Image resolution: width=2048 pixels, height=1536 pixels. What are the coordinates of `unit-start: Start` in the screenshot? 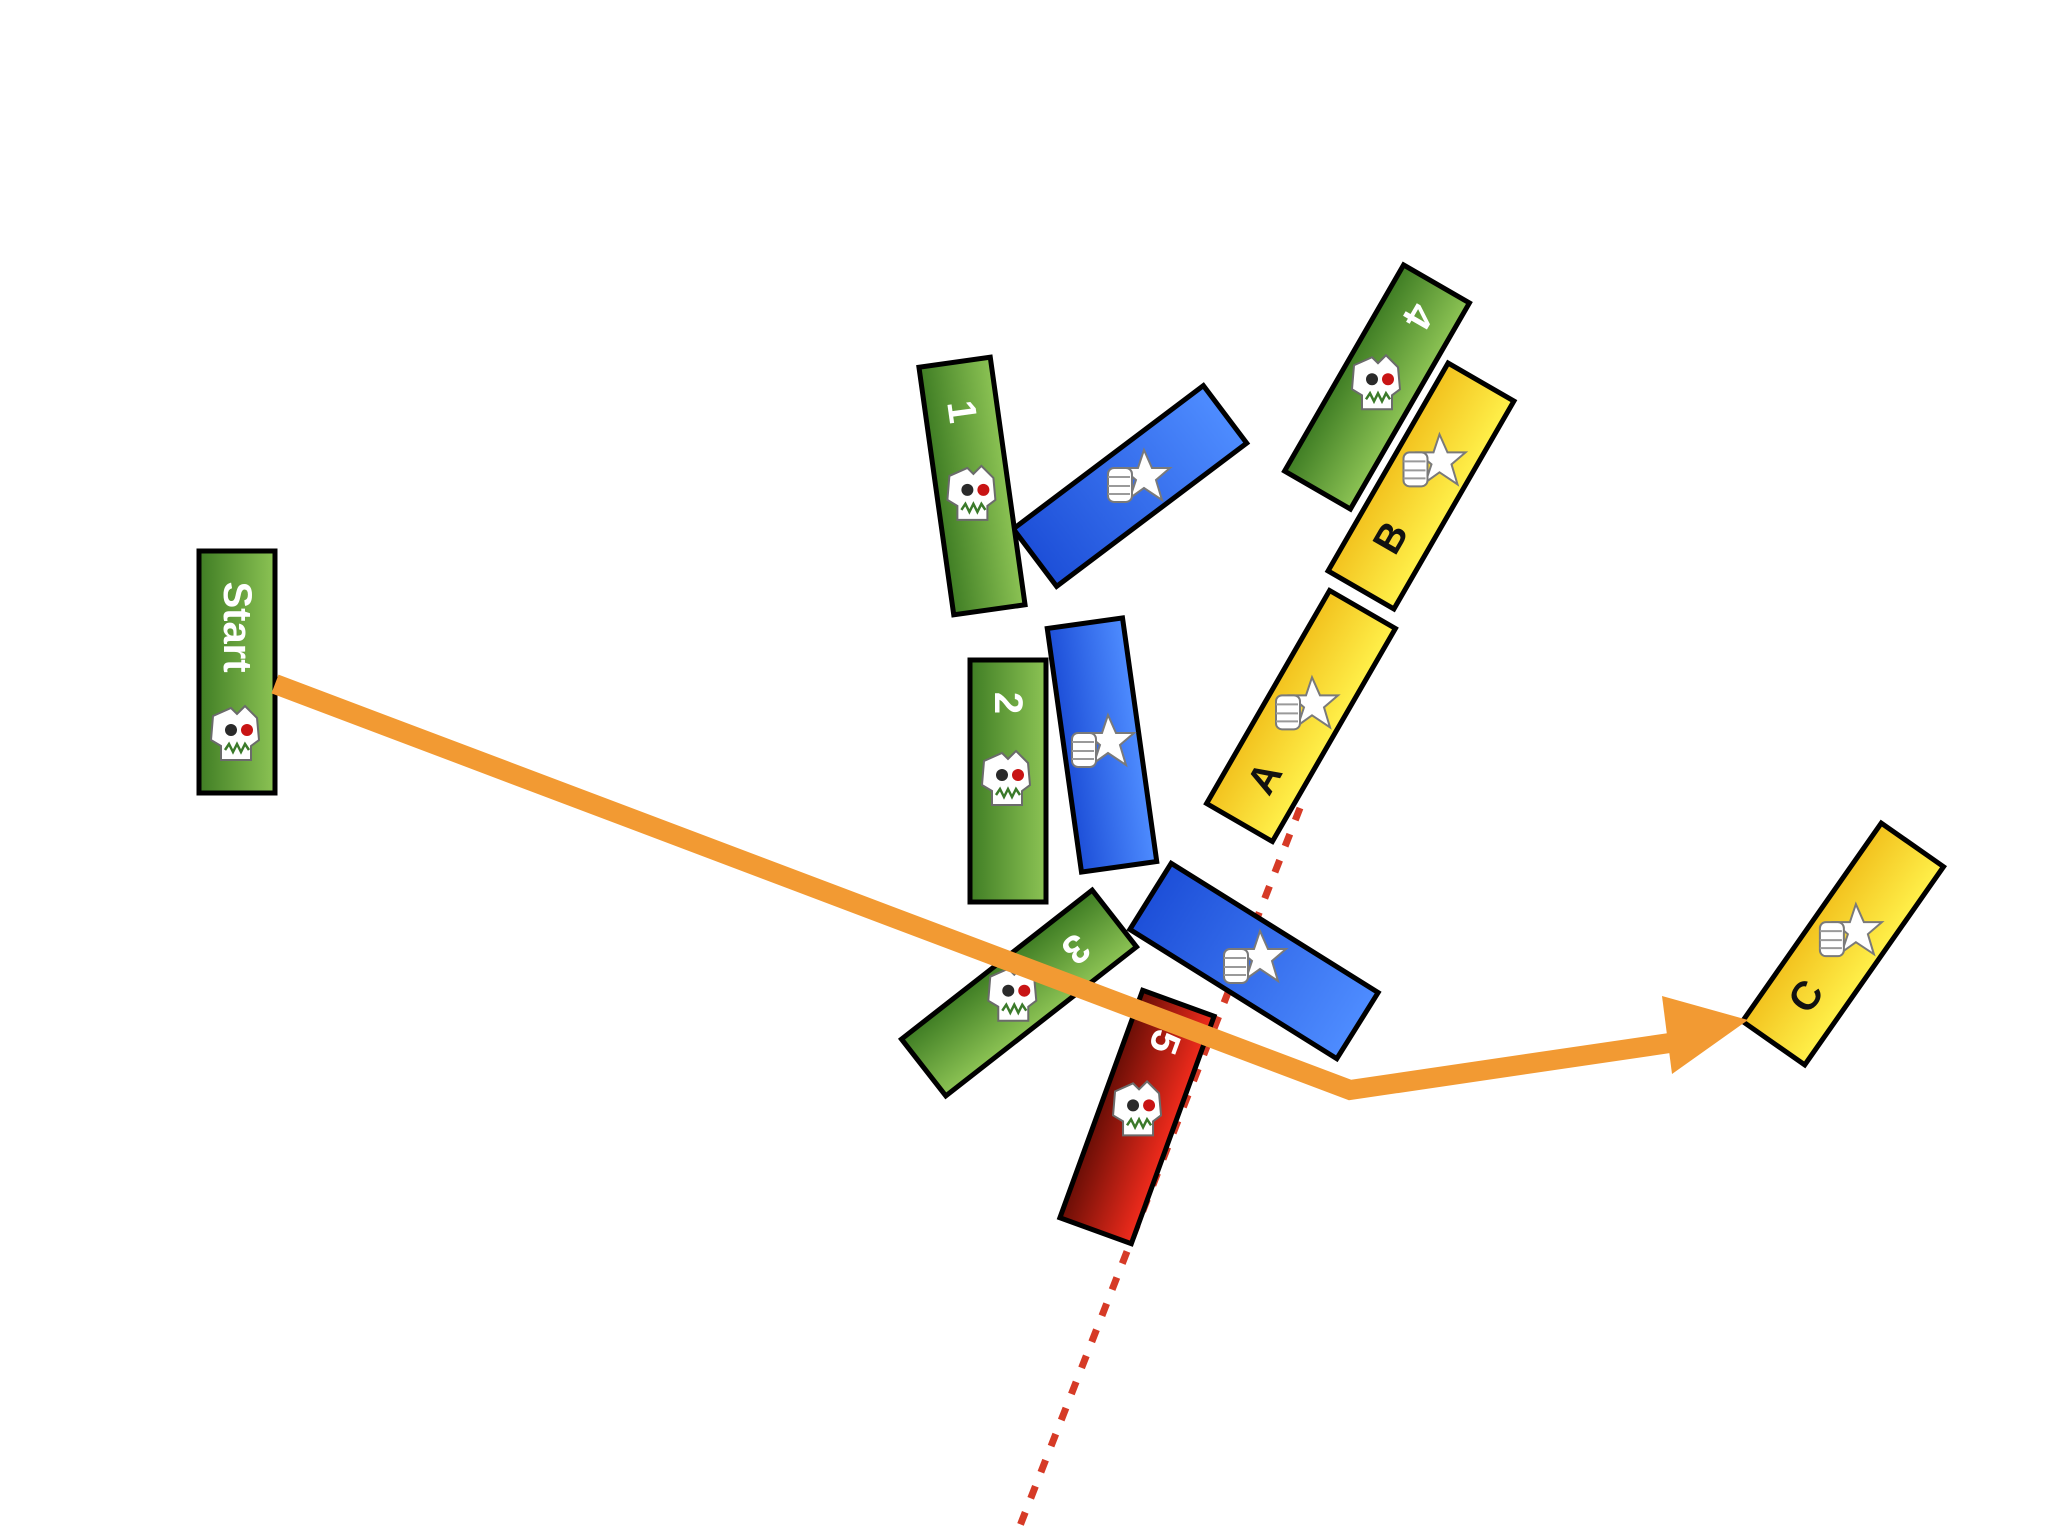 It's located at (237, 672).